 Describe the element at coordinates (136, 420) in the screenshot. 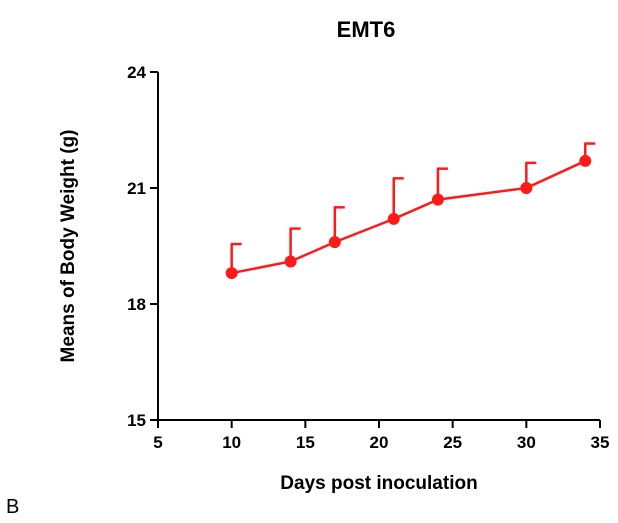

I see `y-tick-label: 15` at that location.